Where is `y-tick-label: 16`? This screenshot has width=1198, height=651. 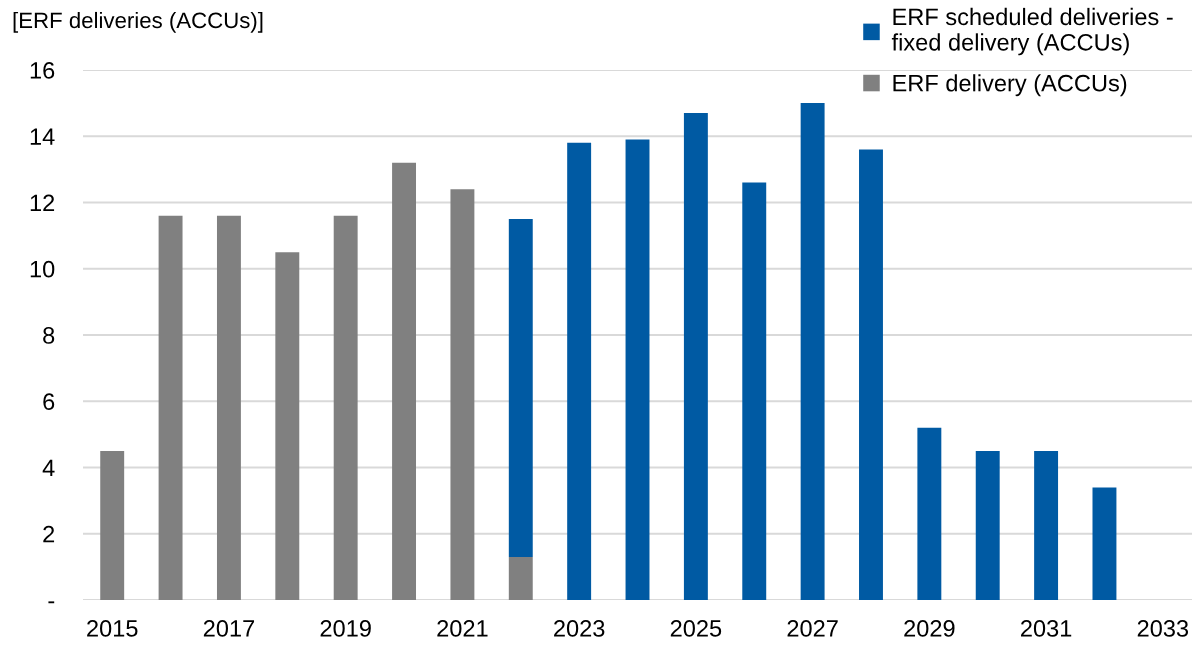 y-tick-label: 16 is located at coordinates (42, 70).